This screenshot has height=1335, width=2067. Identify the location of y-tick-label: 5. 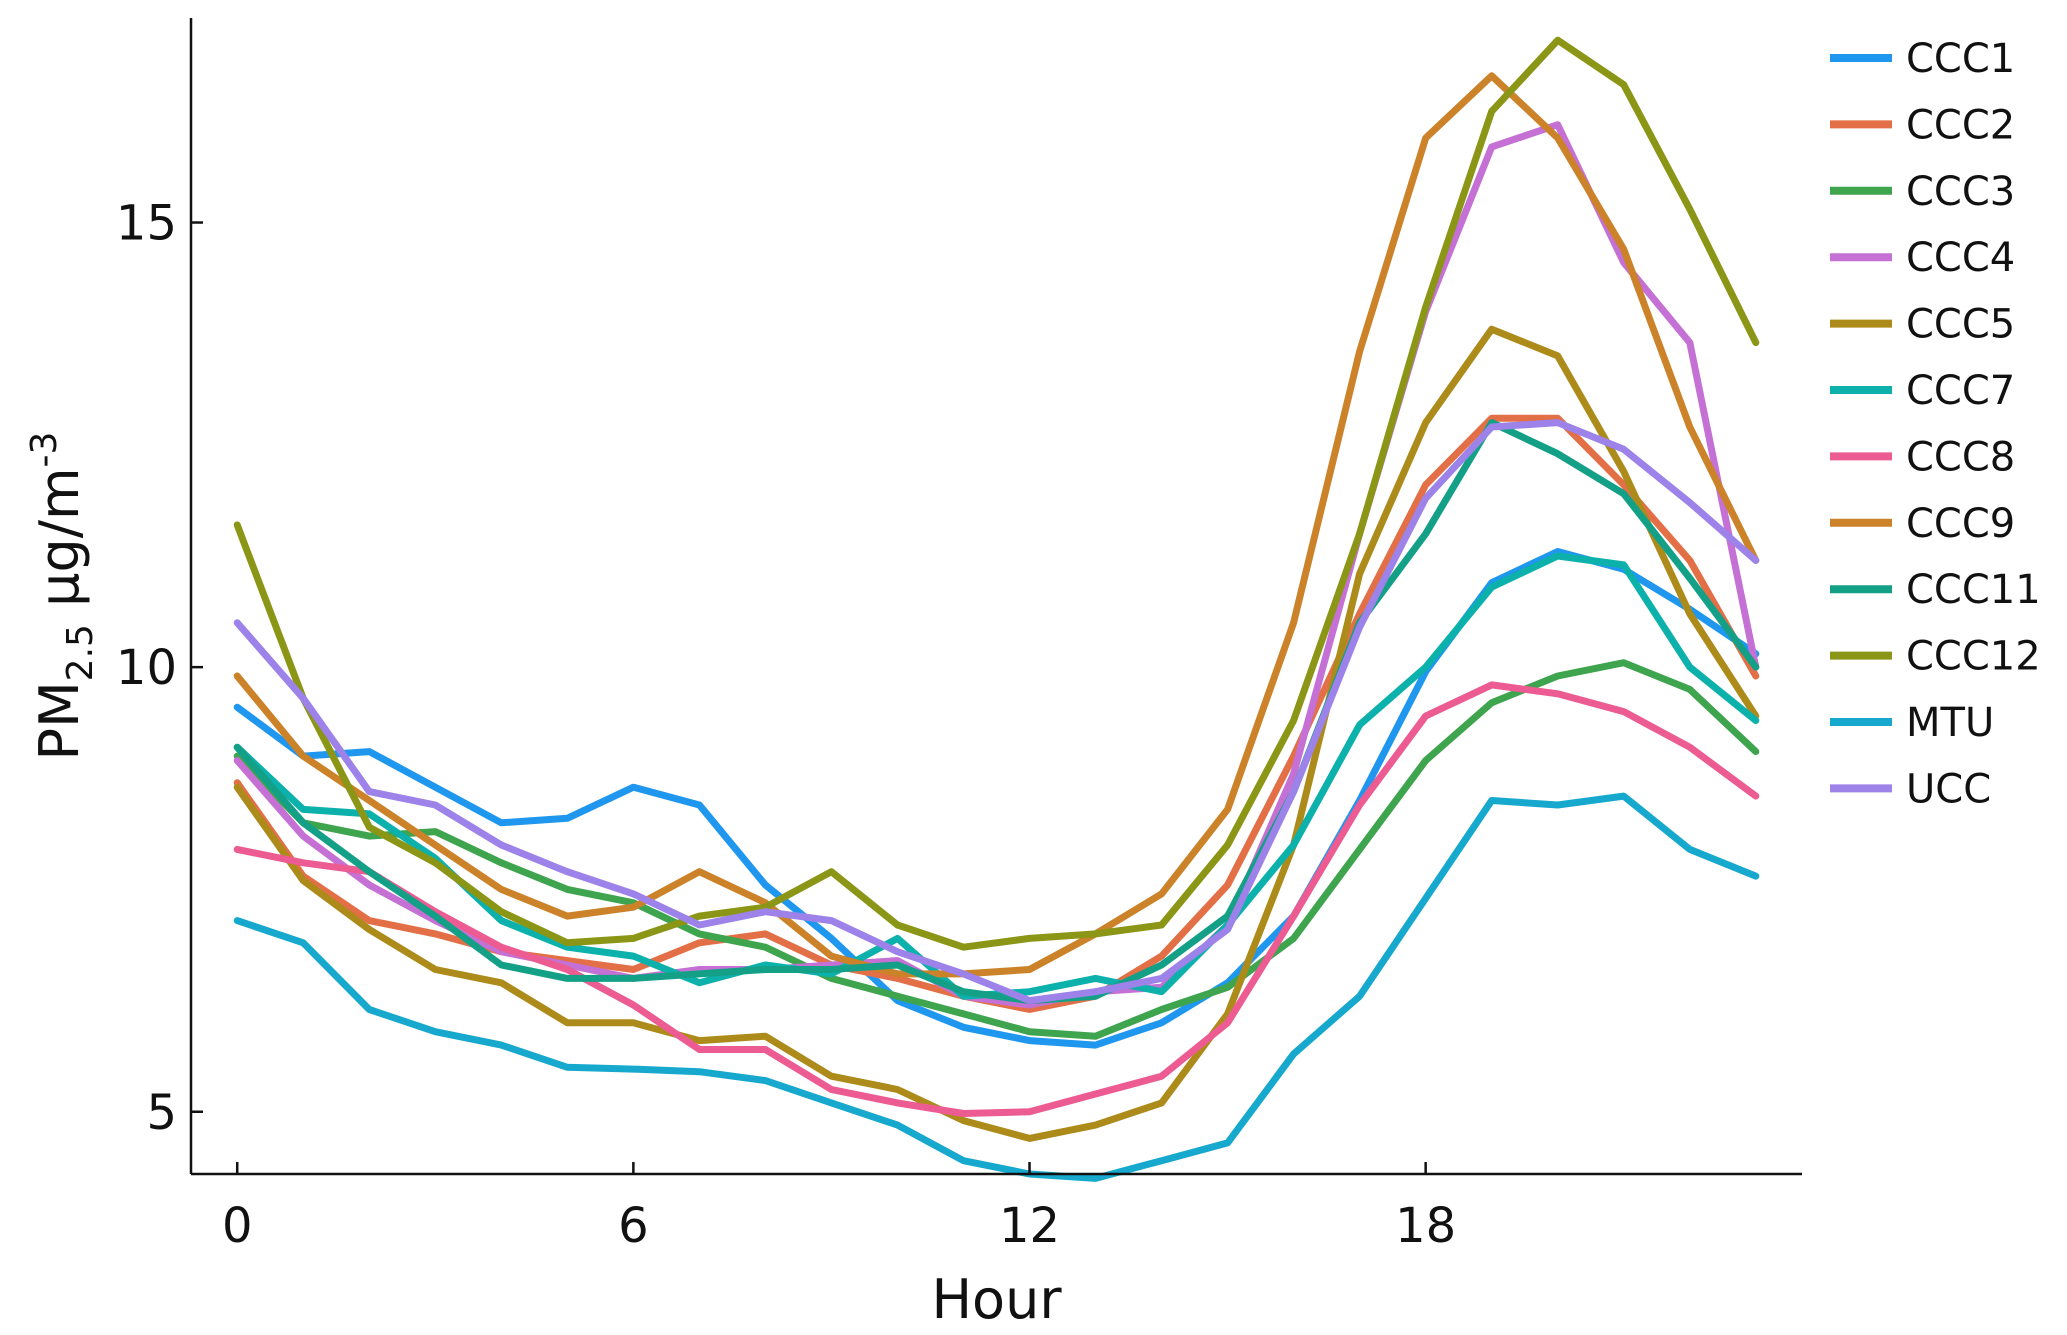
(161, 1113).